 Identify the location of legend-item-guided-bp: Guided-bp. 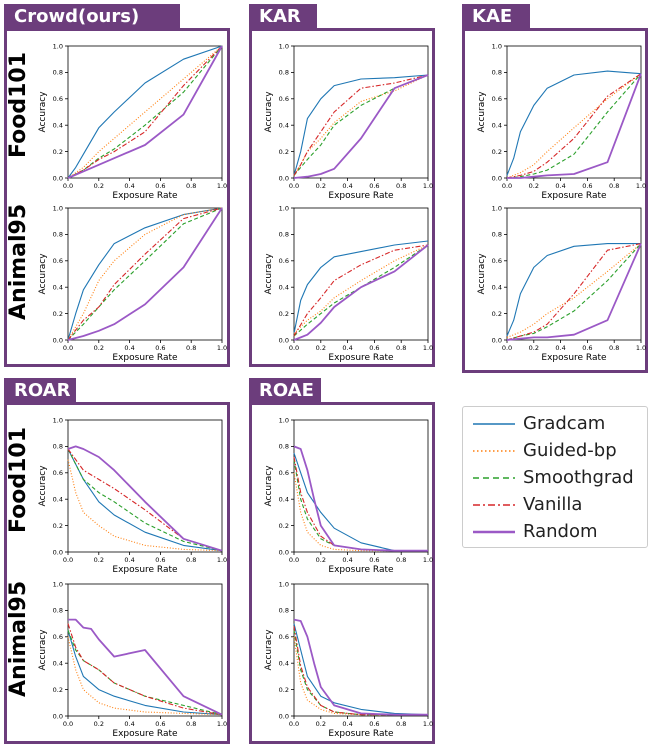
(556, 451).